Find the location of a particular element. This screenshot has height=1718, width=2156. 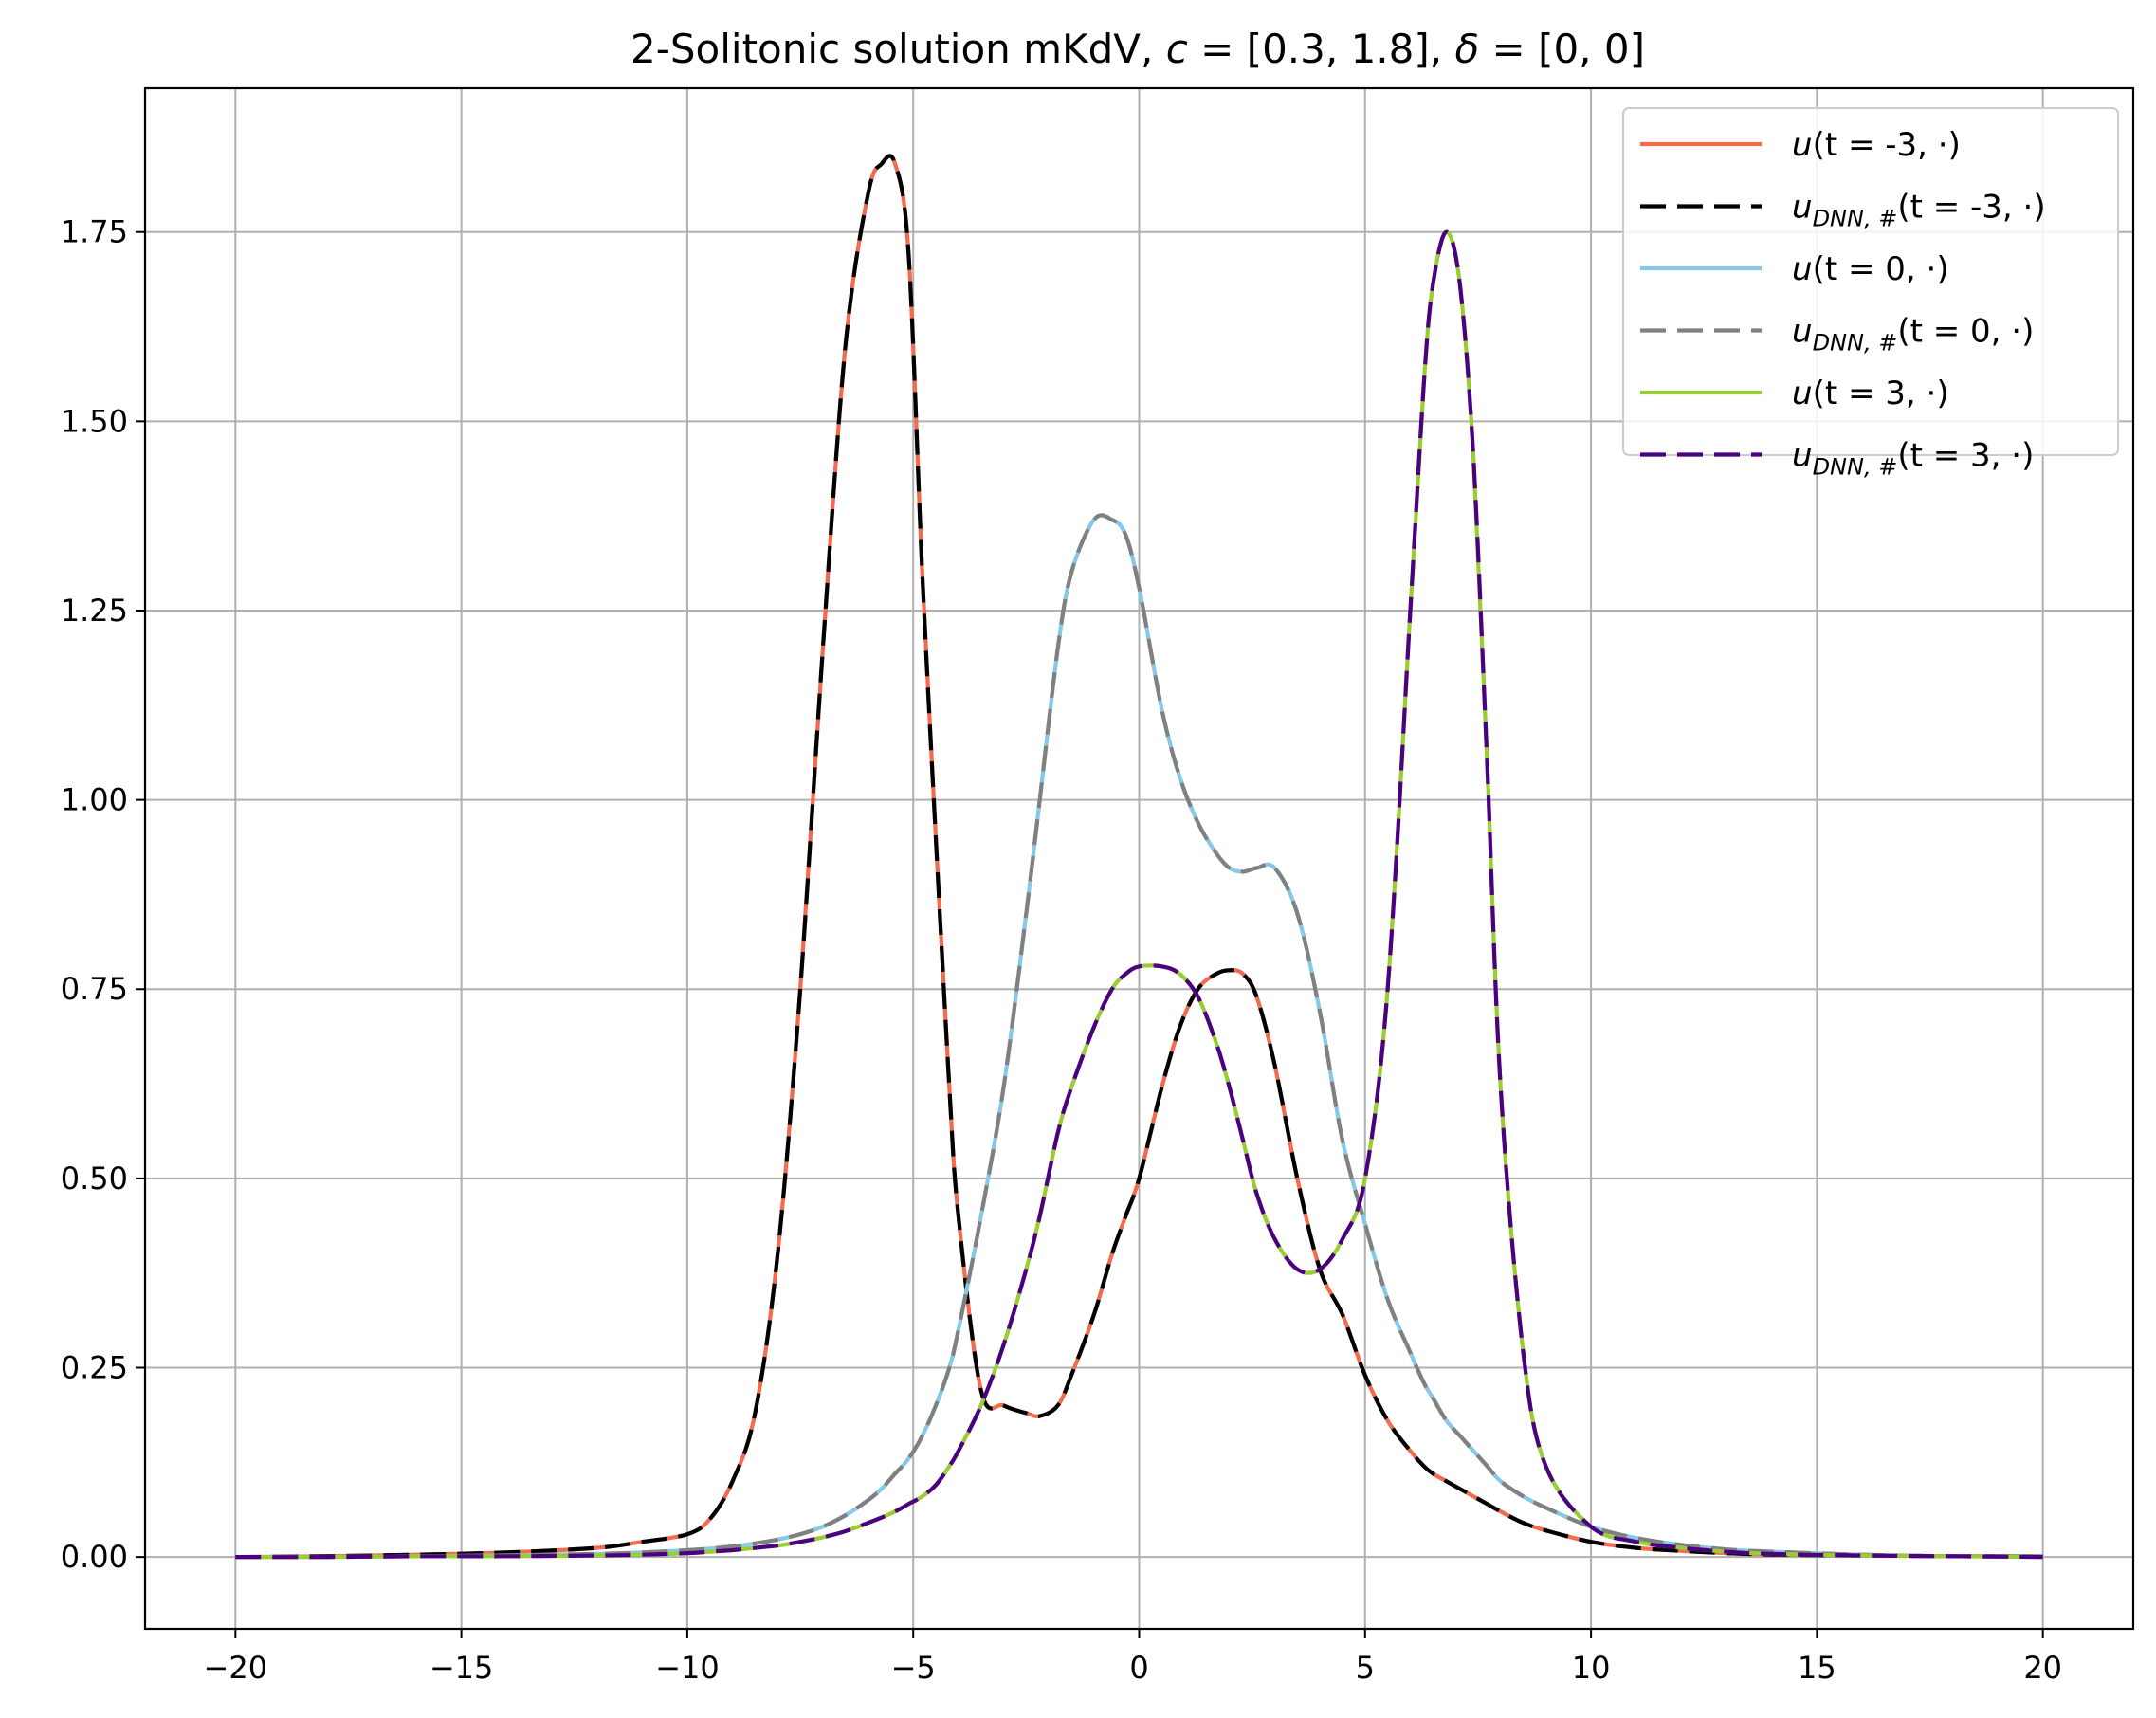

legend-label: uDNN, #(t = 0, ·) is located at coordinates (1913, 334).